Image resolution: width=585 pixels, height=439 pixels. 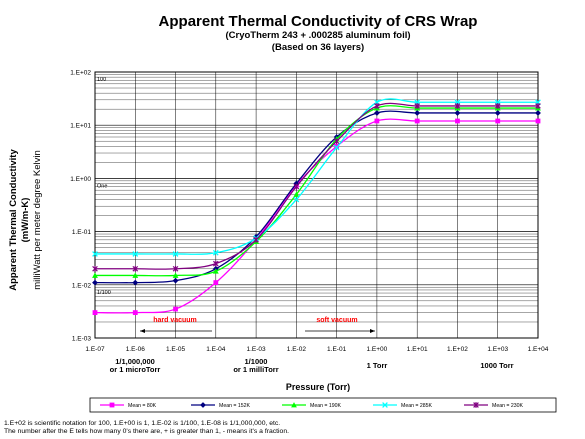 What do you see at coordinates (104, 293) in the screenshot?
I see `inner-label: 1/100` at bounding box center [104, 293].